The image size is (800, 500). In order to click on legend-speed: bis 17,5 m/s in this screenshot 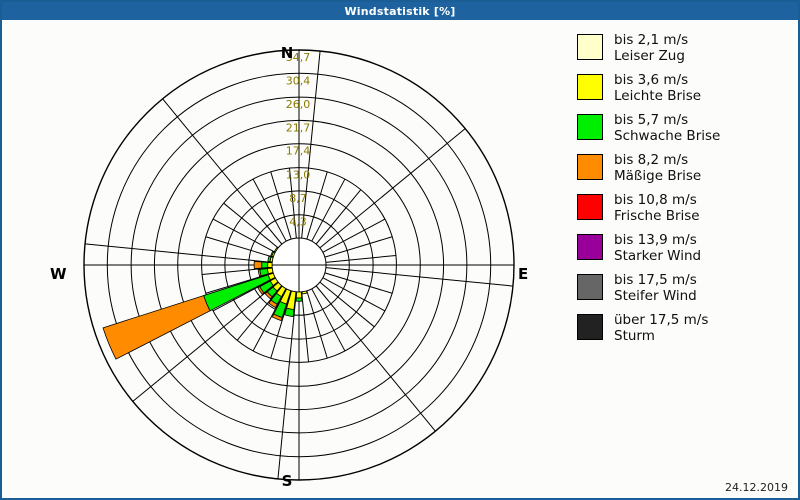, I will do `click(655, 280)`.